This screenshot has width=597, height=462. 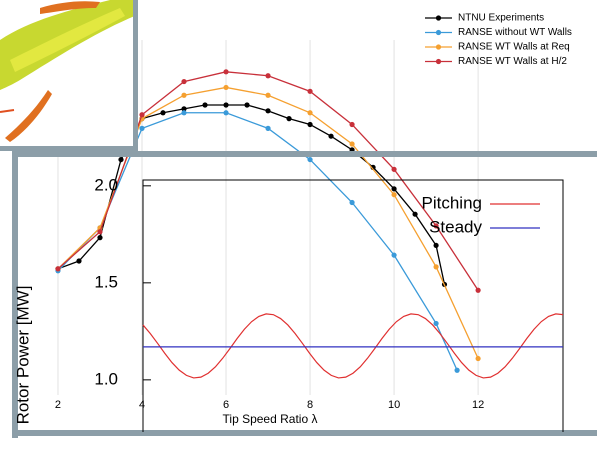 What do you see at coordinates (22, 355) in the screenshot?
I see `y-axis-label: Rotor Power [MW]` at bounding box center [22, 355].